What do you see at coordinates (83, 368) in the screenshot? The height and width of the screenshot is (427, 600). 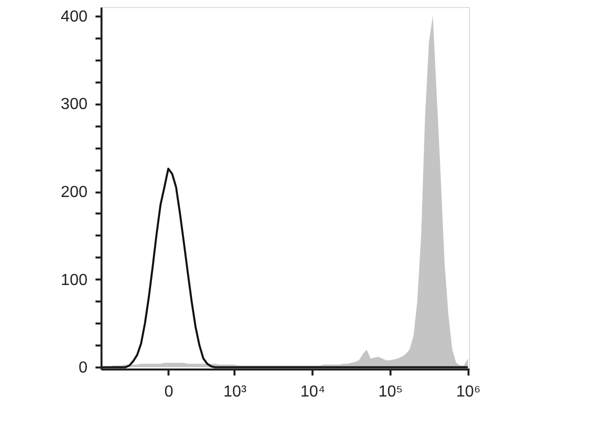 I see `y-tick-label: 0` at bounding box center [83, 368].